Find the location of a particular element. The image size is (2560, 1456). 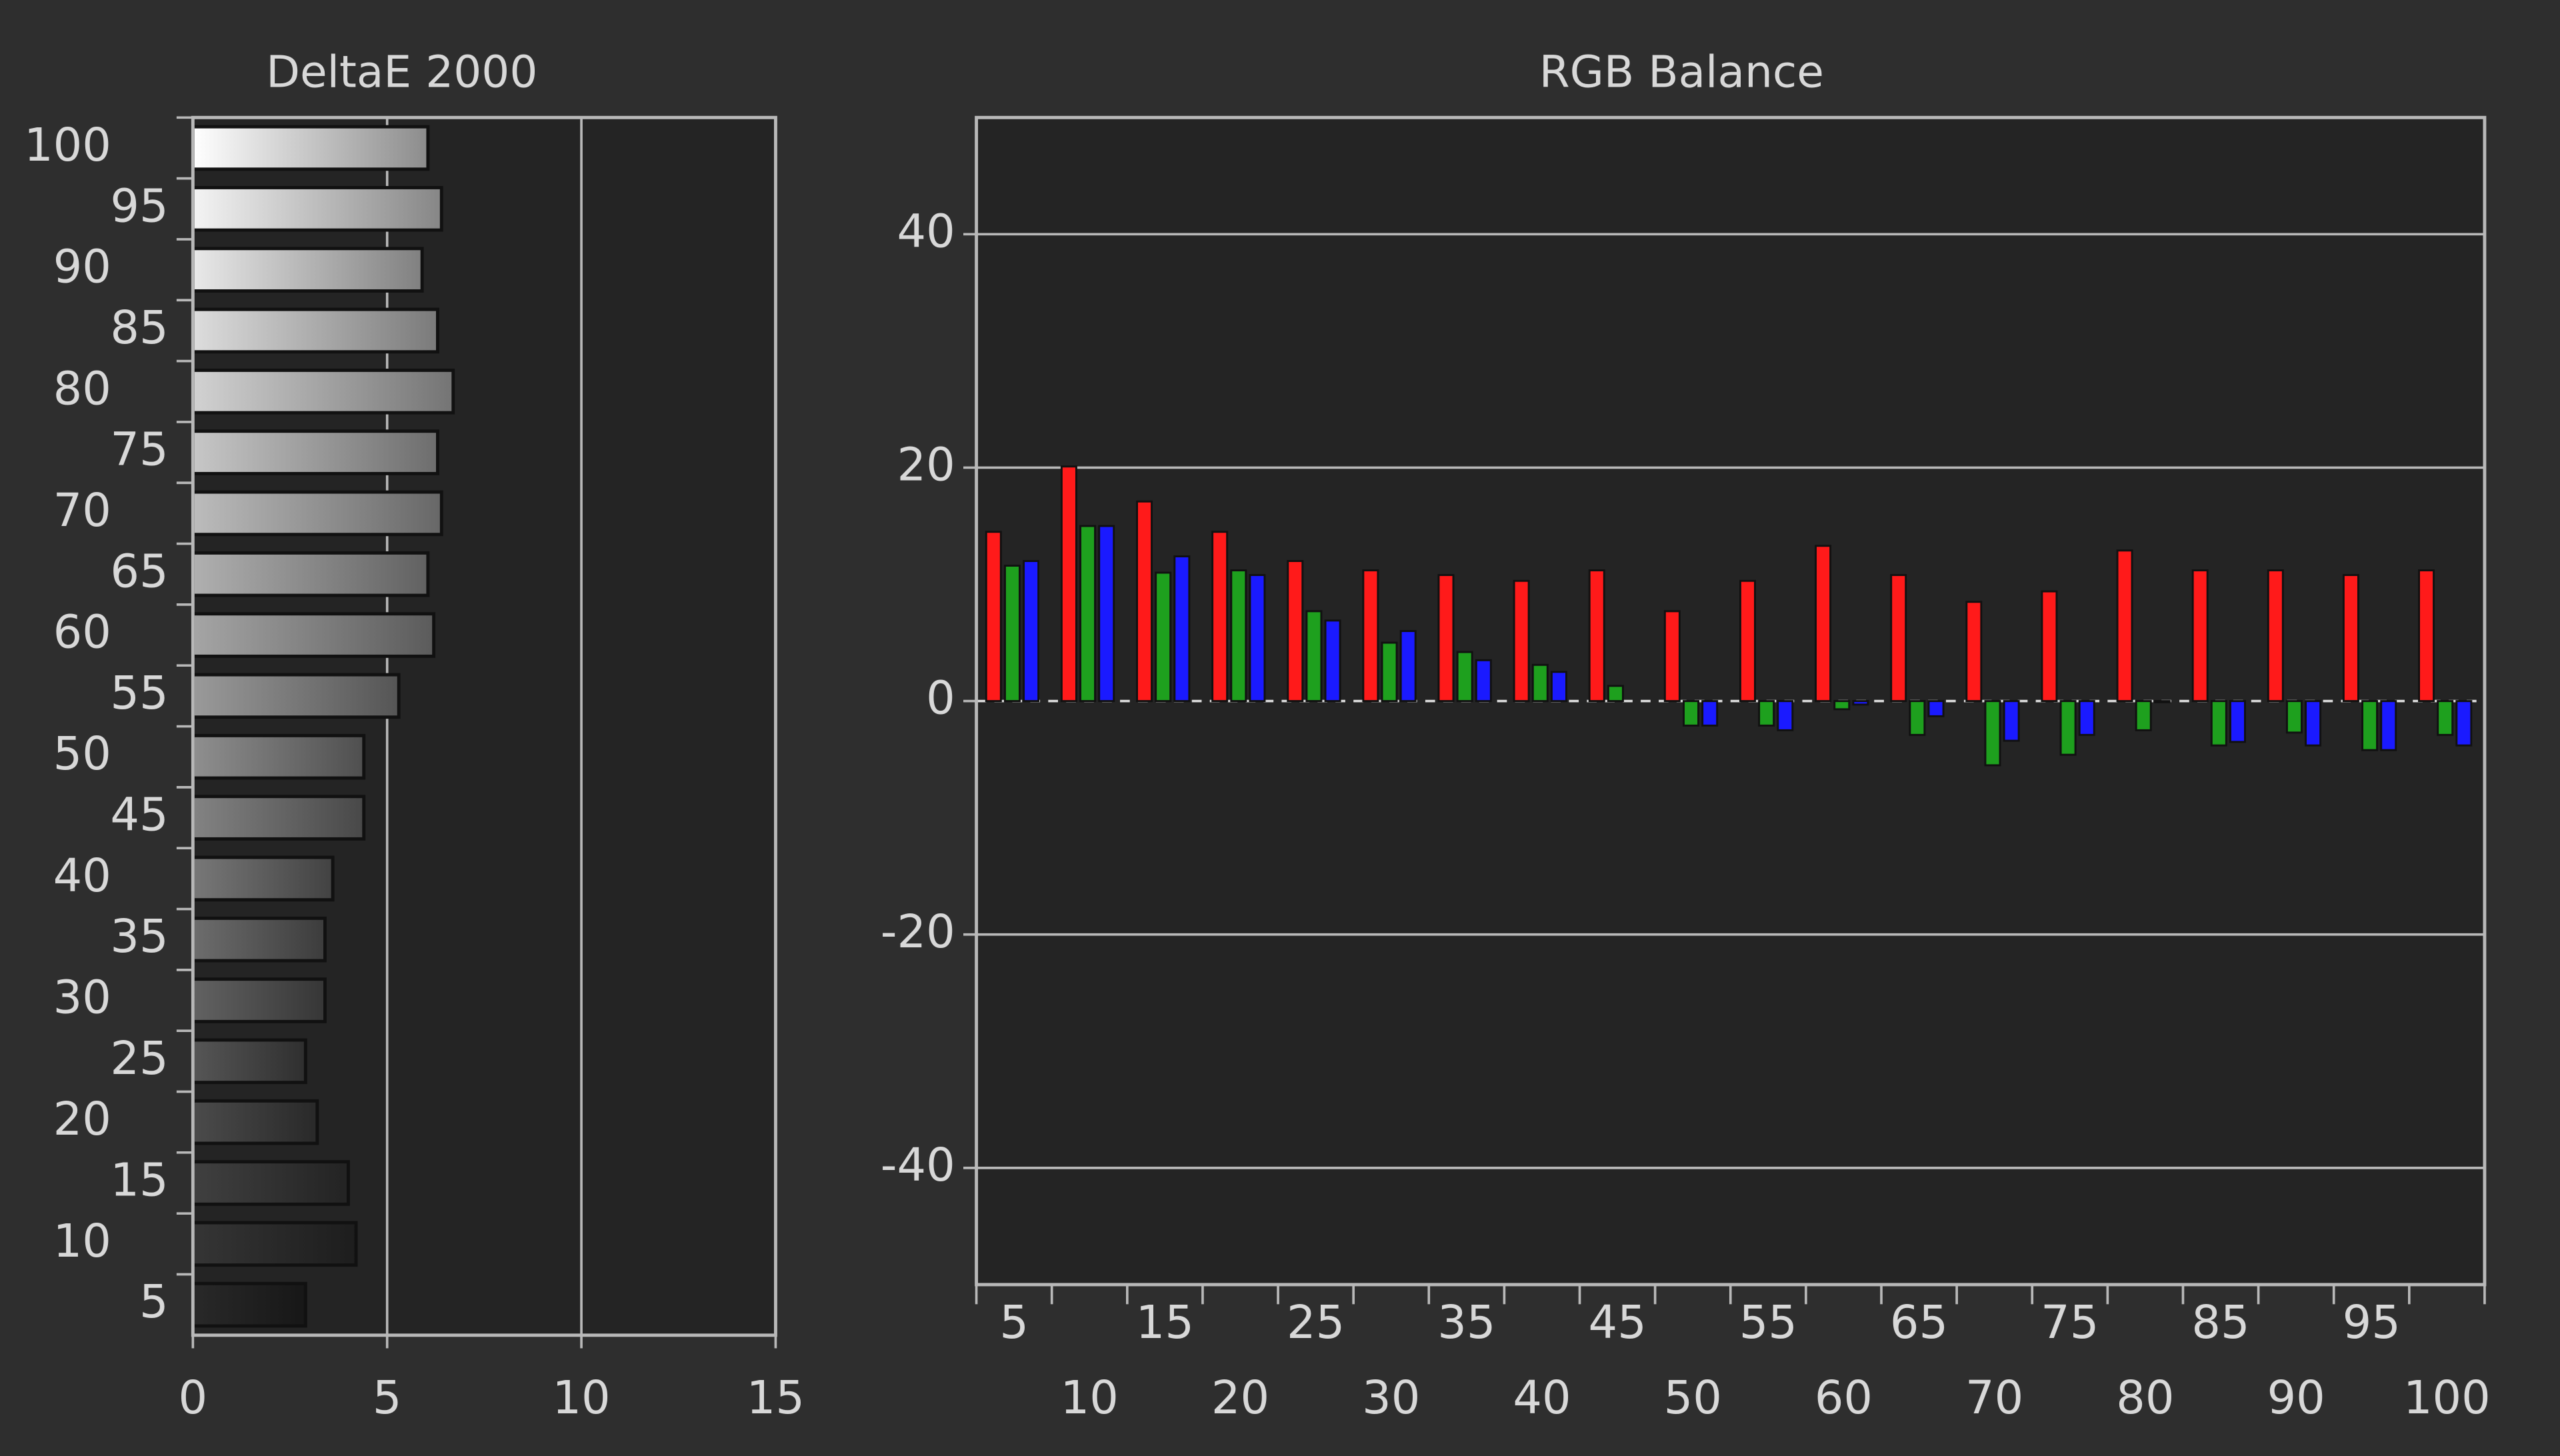

chart-title: RGB Balance is located at coordinates (1681, 72).